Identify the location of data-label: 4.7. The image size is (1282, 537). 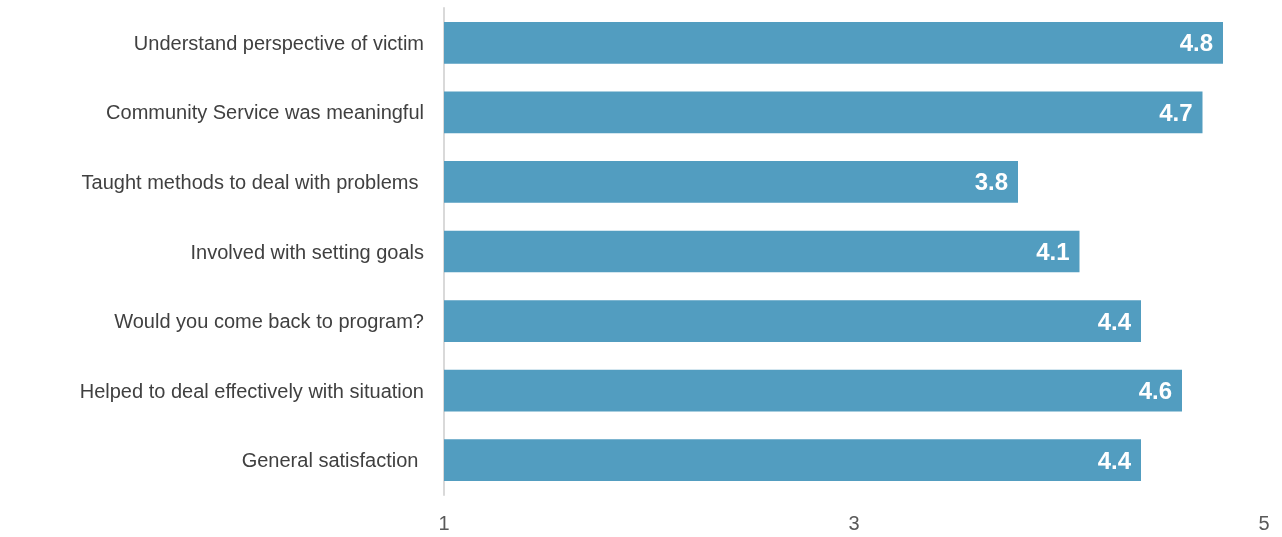
(1176, 112).